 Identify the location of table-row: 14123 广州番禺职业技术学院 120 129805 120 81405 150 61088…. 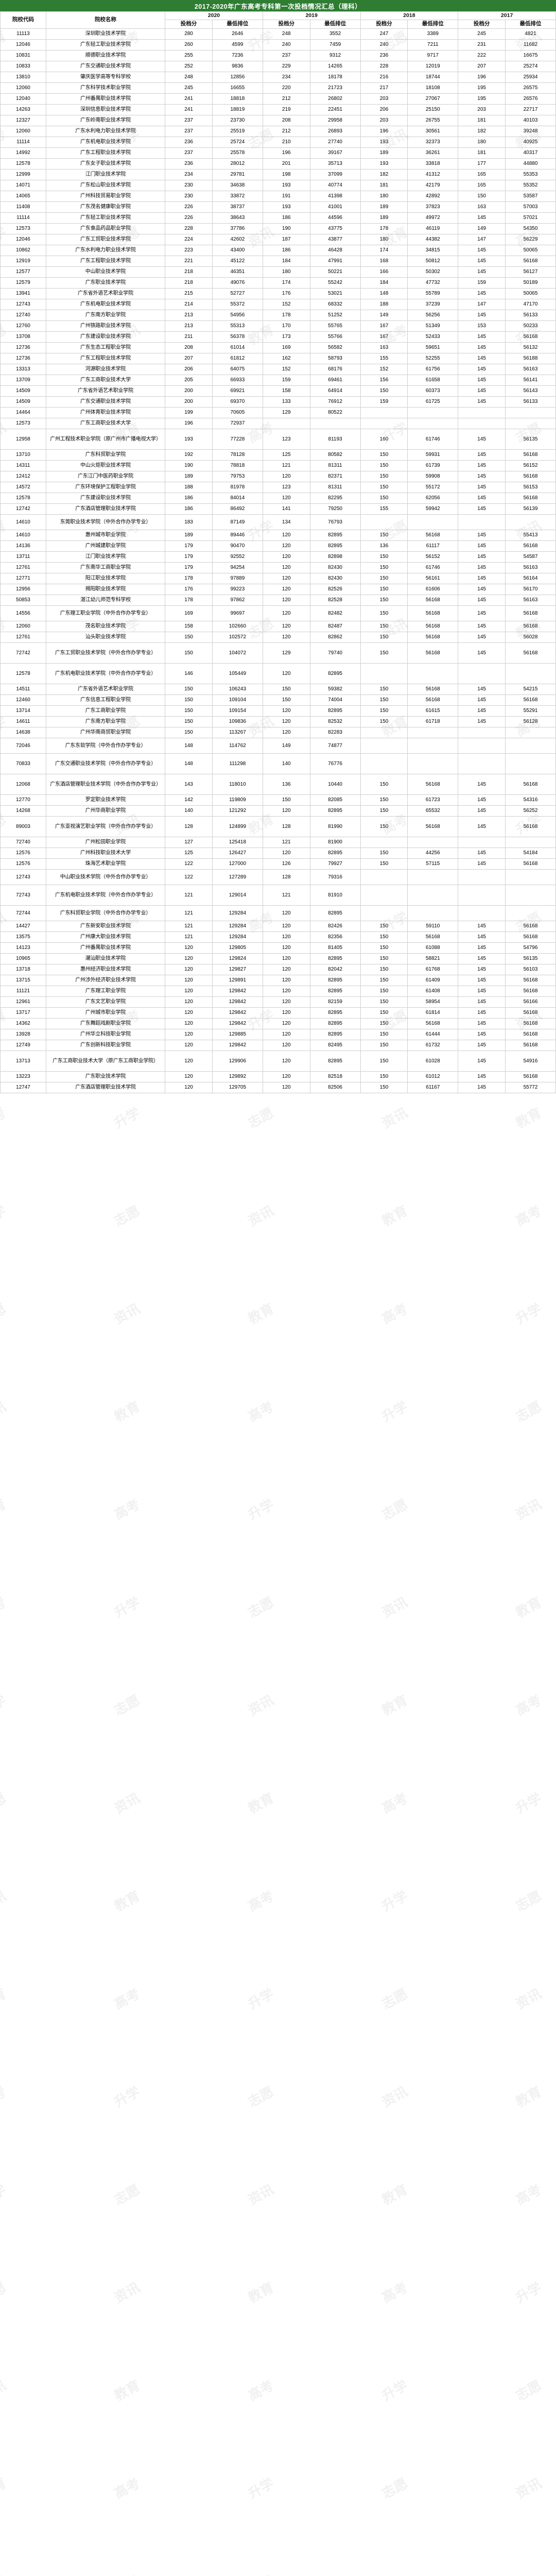
(278, 948).